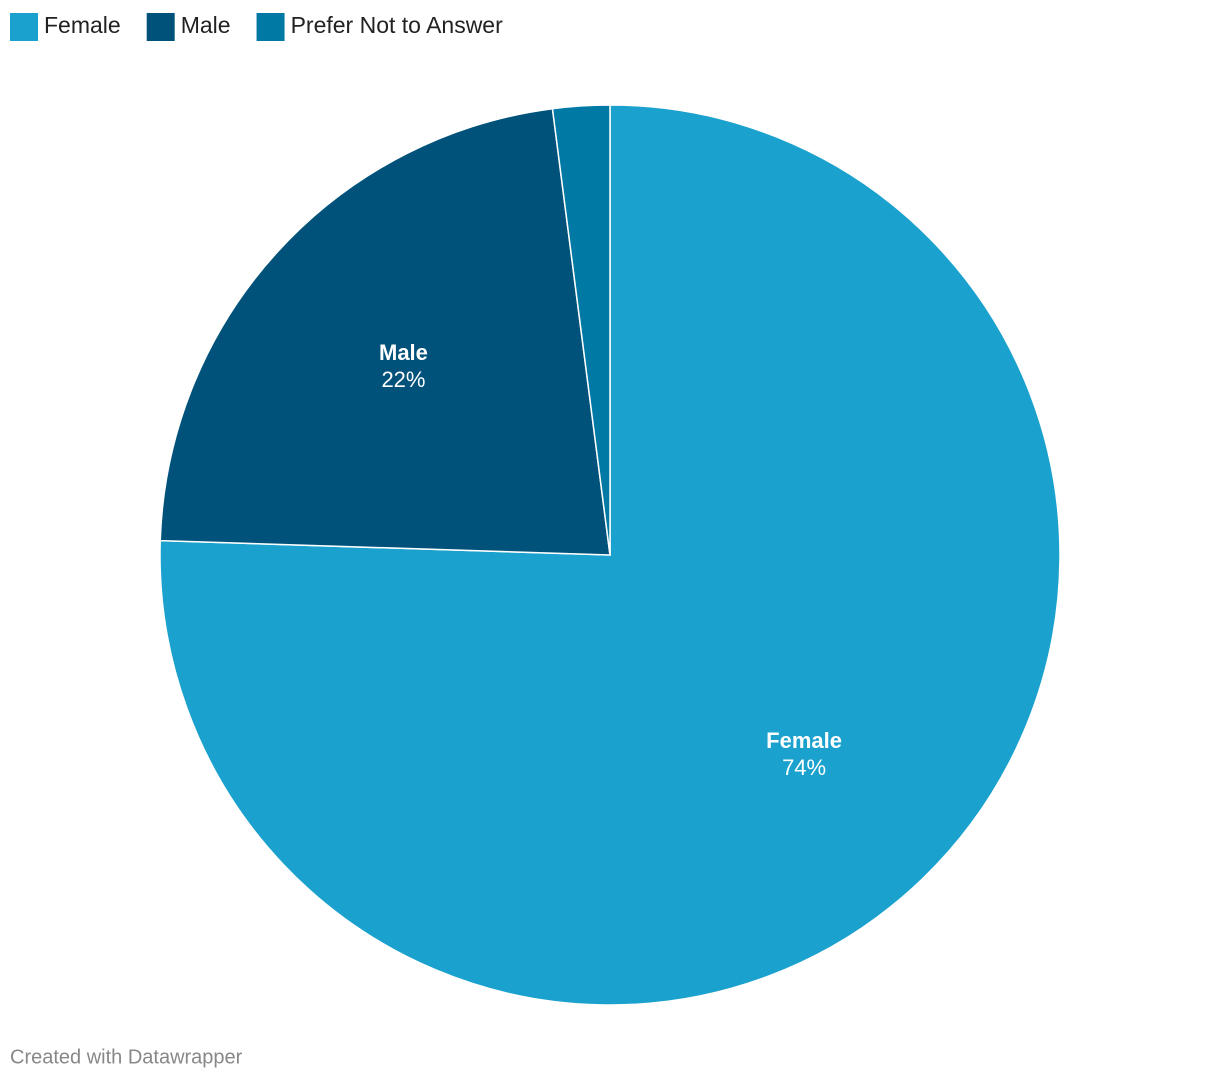 This screenshot has width=1220, height=1082. What do you see at coordinates (82, 25) in the screenshot?
I see `legend-label: Female` at bounding box center [82, 25].